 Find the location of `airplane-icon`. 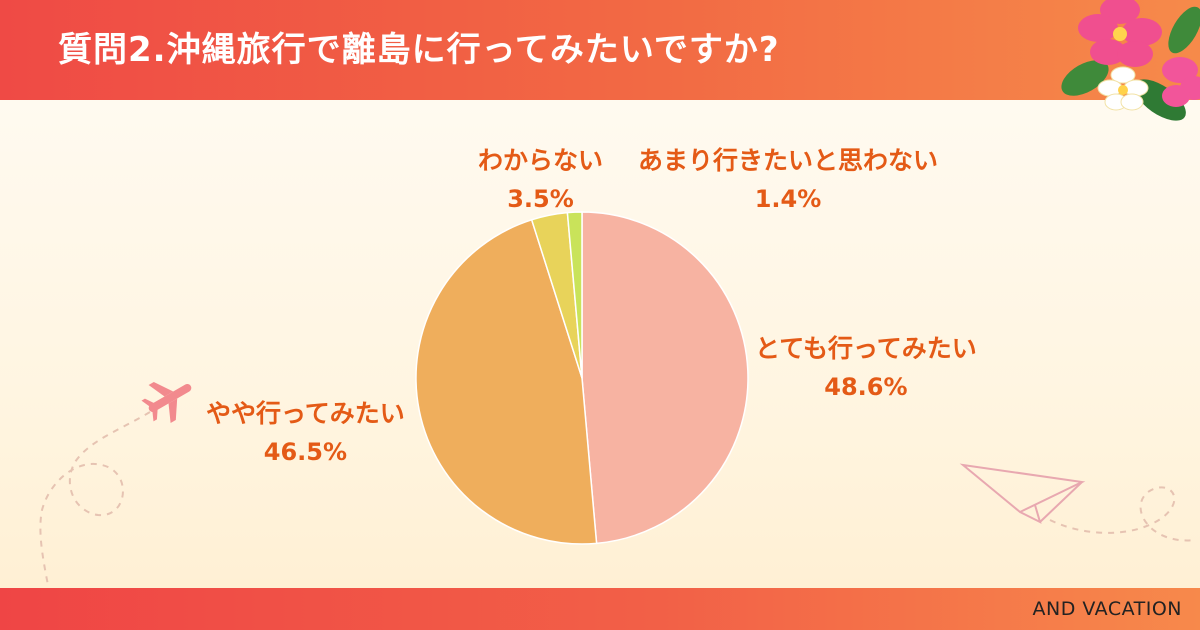

airplane-icon is located at coordinates (166, 402).